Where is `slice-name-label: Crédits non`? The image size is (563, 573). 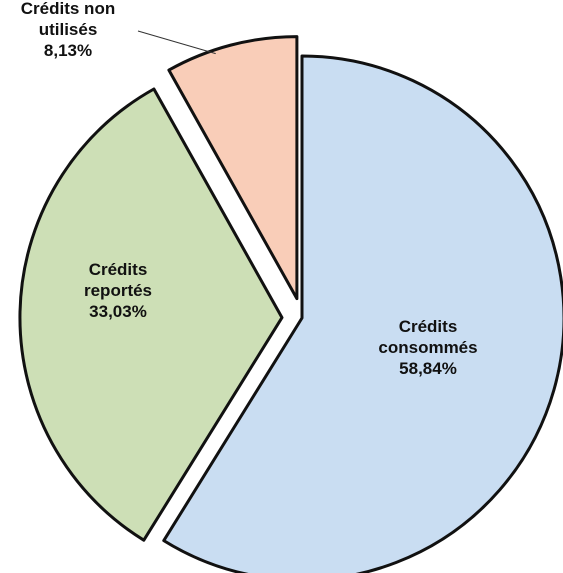
slice-name-label: Crédits non is located at coordinates (68, 9).